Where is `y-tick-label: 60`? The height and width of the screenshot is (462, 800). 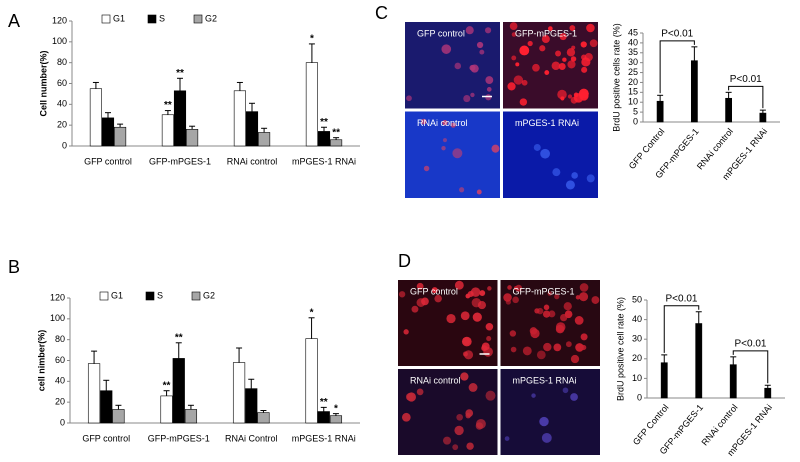
y-tick-label: 60 is located at coordinates (62, 83).